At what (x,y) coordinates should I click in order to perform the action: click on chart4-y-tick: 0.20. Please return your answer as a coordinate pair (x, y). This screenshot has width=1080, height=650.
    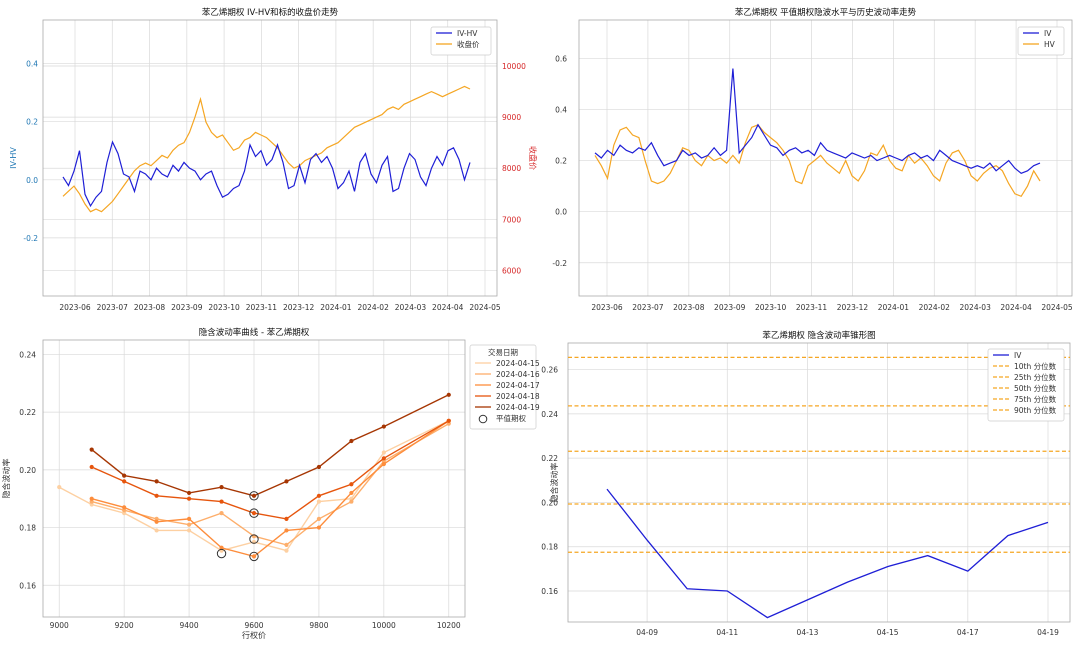
    Looking at the image, I should click on (549, 502).